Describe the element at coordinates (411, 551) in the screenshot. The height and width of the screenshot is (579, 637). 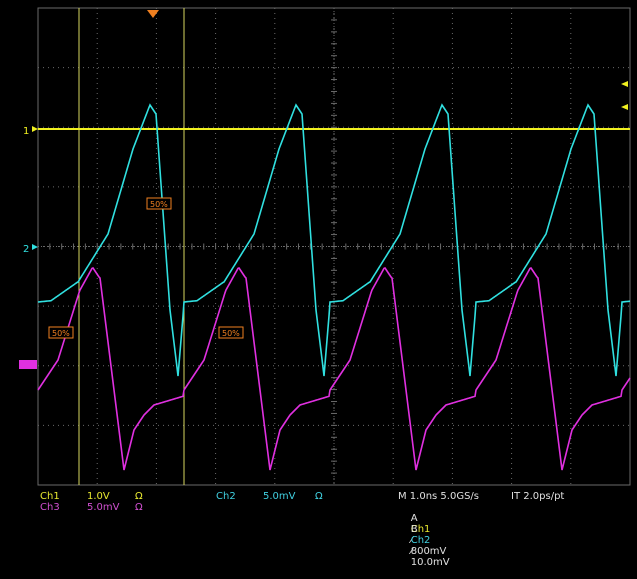
I see `trigger-b-slope-icon: ⁄` at that location.